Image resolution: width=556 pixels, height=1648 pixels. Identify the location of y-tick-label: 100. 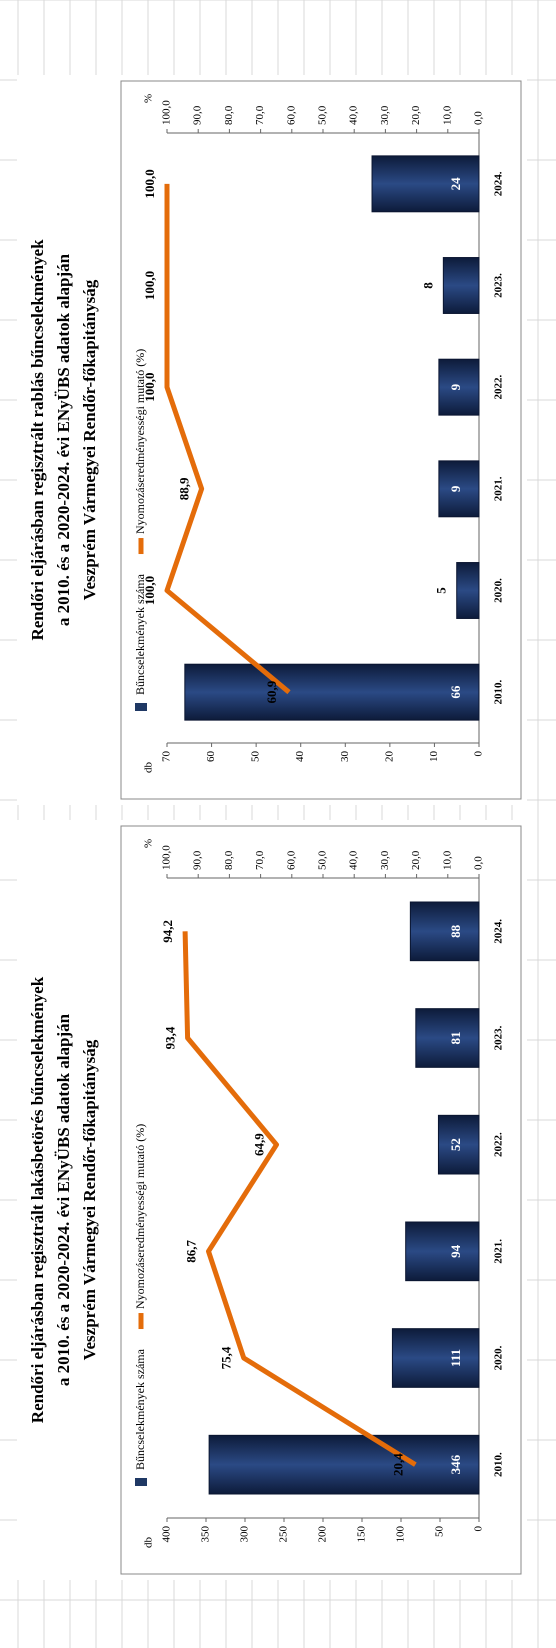
(401, 1534).